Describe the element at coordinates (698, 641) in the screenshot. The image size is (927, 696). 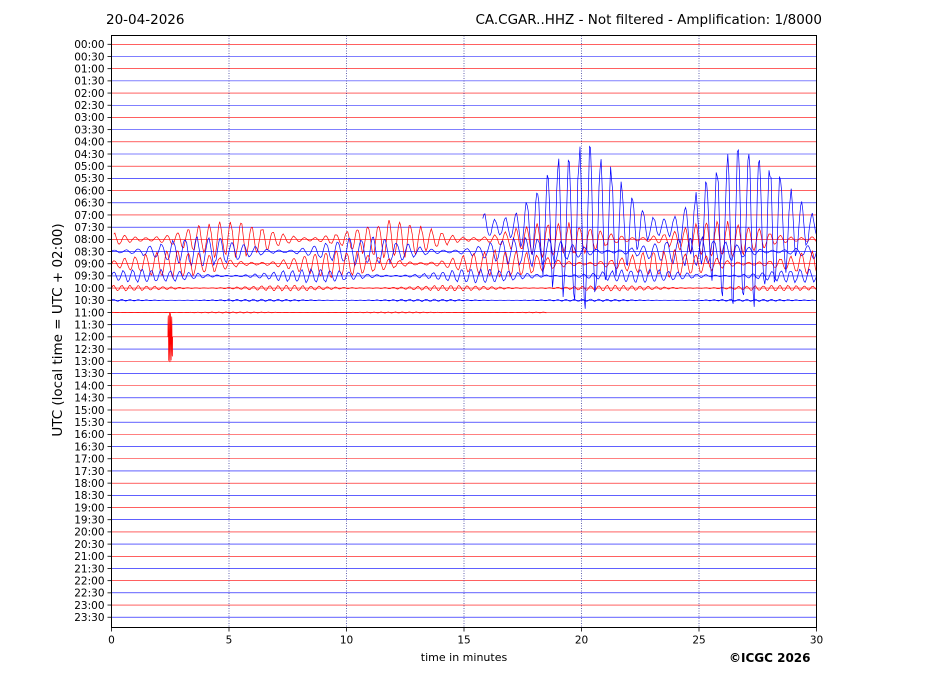
I see `x-tick-label: 25` at that location.